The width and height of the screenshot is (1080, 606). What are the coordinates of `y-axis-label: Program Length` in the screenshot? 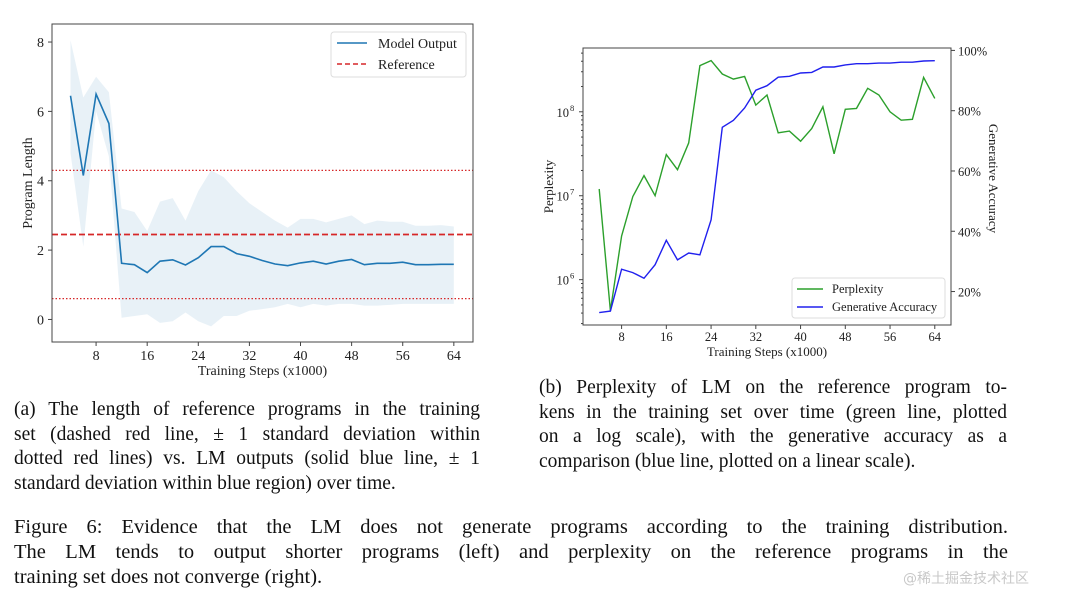 It's located at (28, 182).